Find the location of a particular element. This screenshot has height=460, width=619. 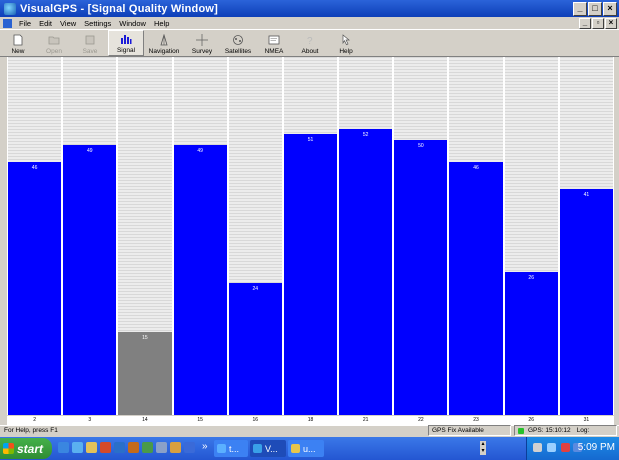

signal-column: 49 is located at coordinates (200, 236).